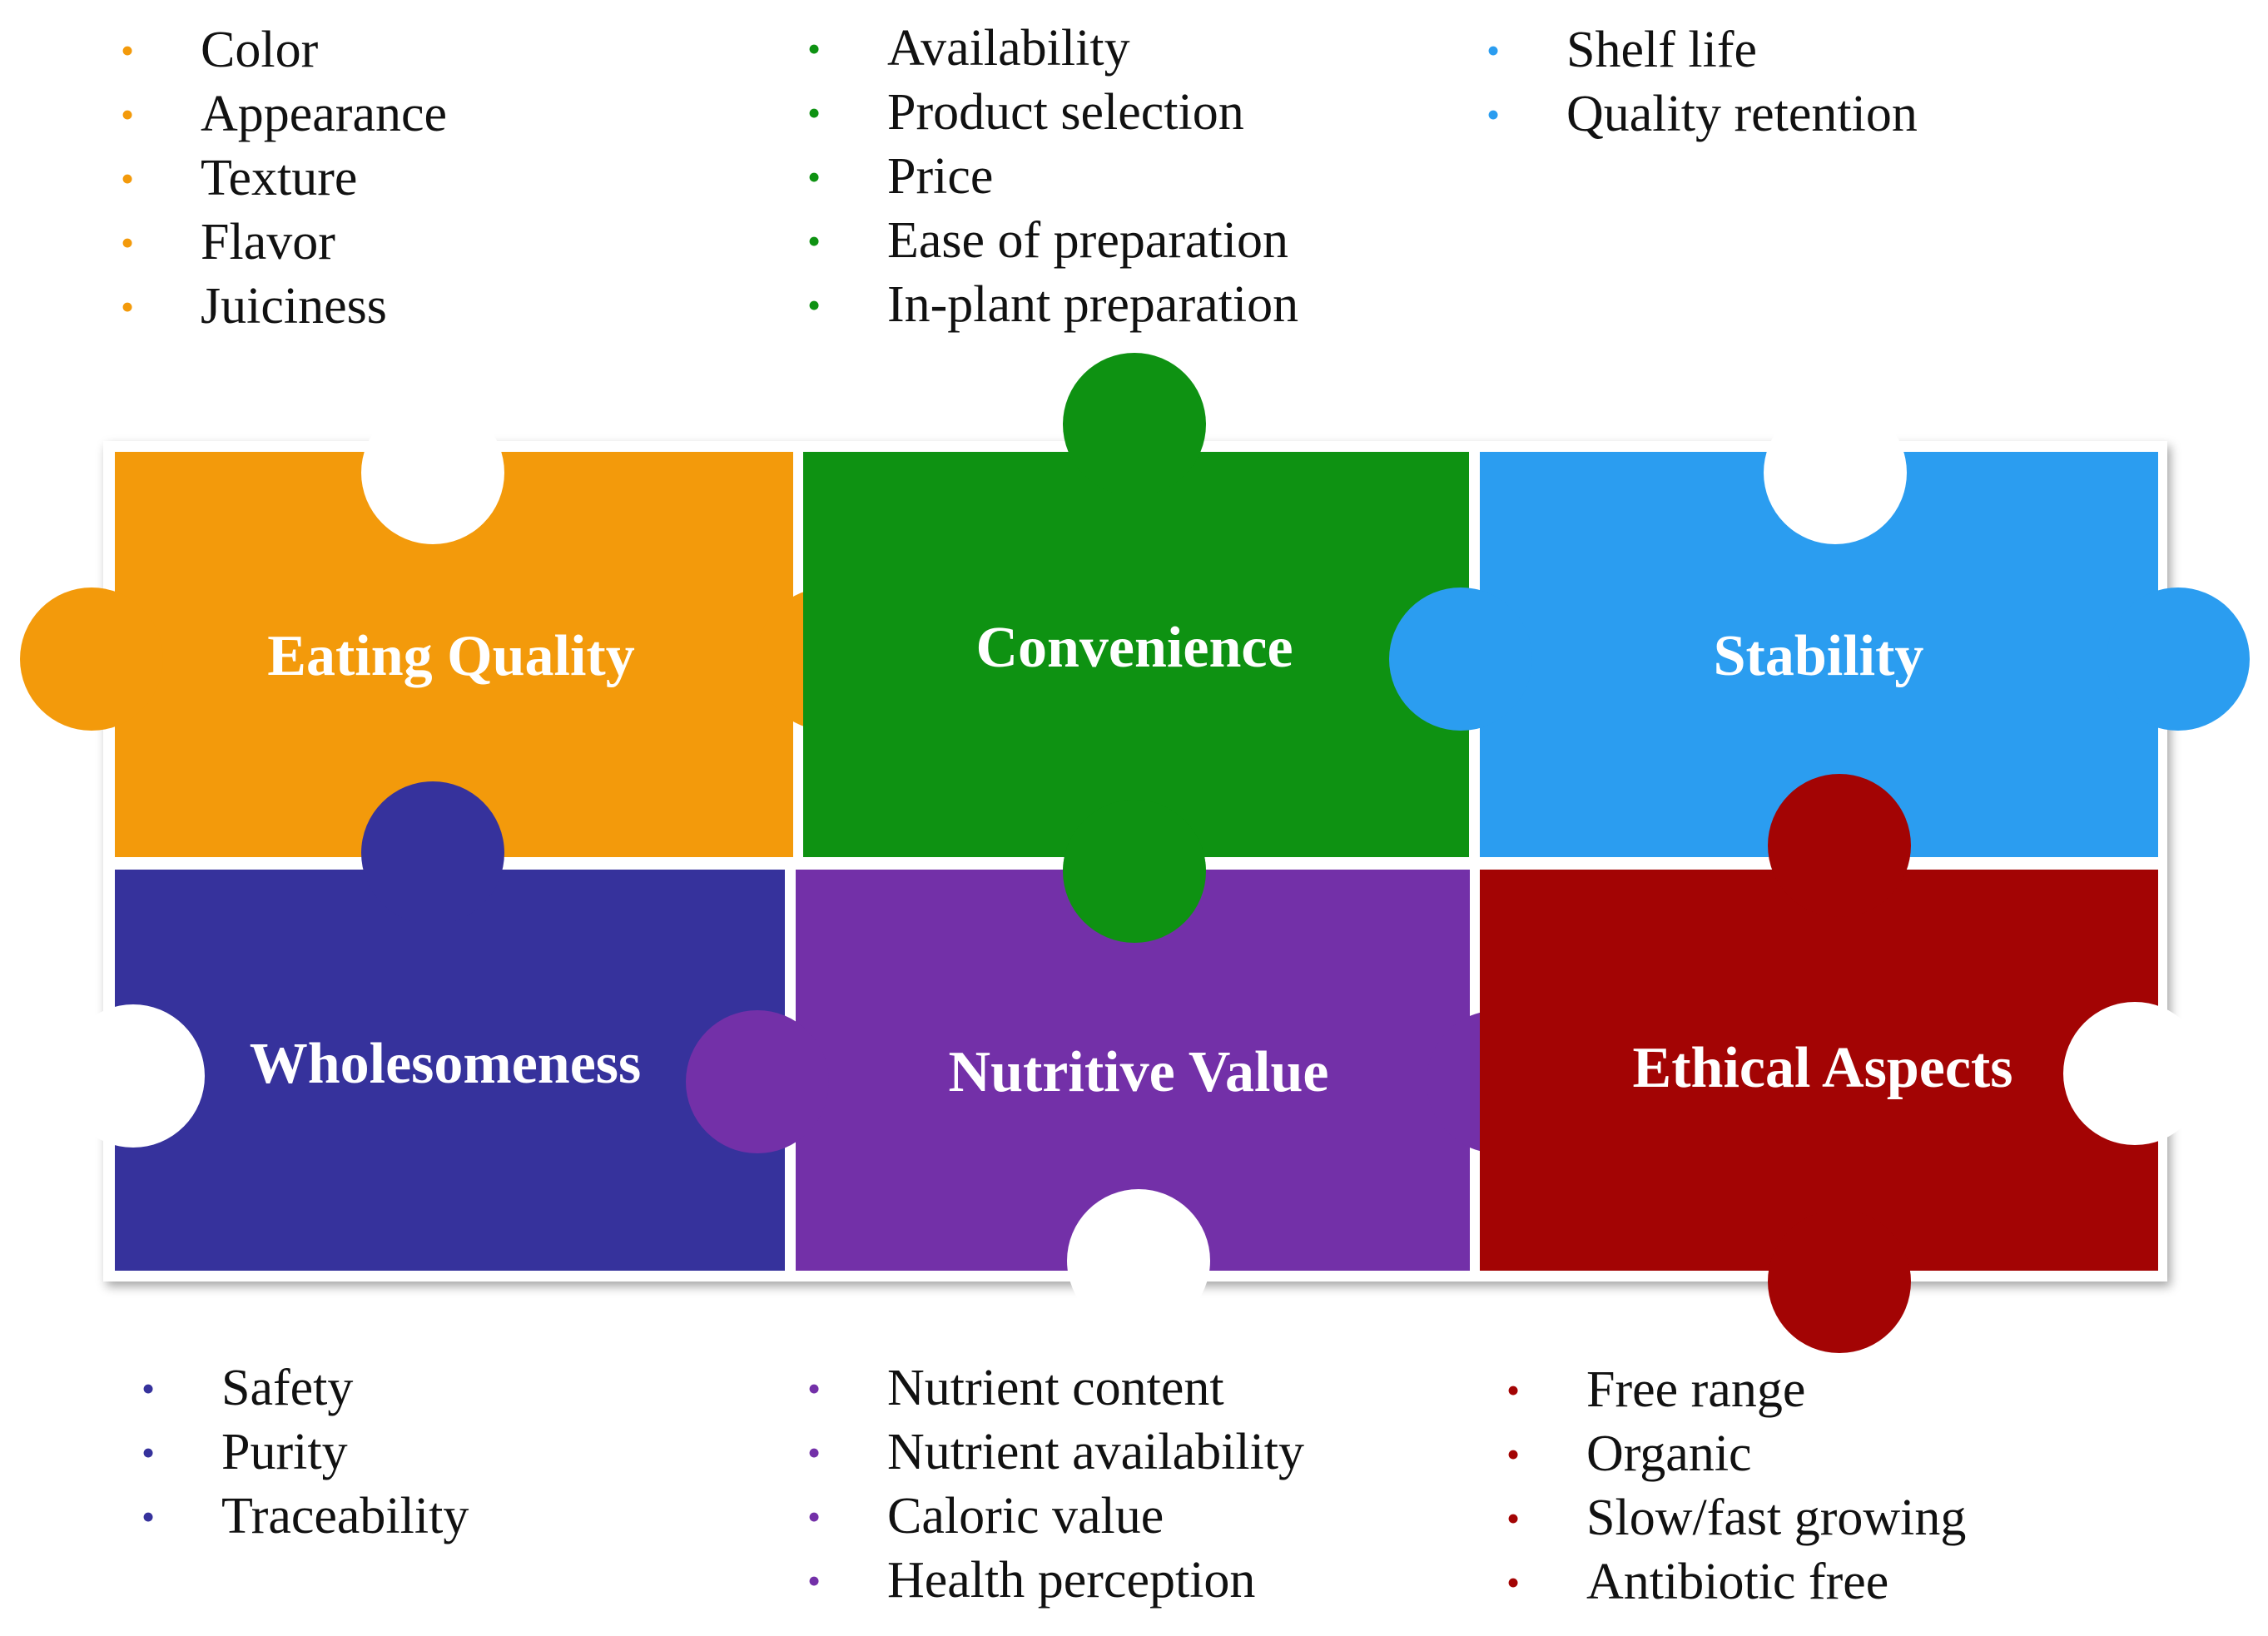  Describe the element at coordinates (284, 1452) in the screenshot. I see `list-item-label: Purity` at that location.